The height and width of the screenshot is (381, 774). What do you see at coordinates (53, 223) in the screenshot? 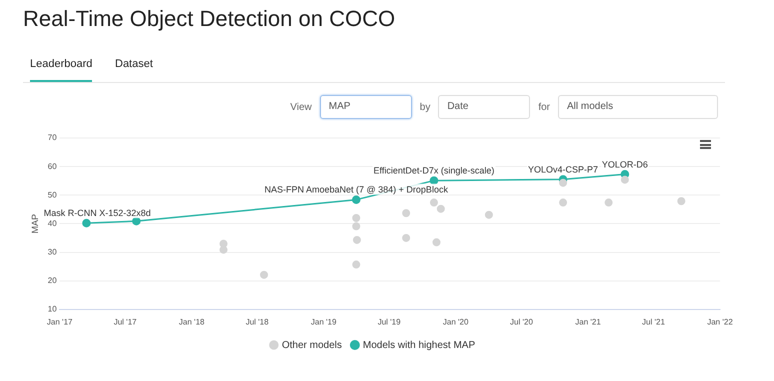
I see `y-tick-label: 40` at bounding box center [53, 223].